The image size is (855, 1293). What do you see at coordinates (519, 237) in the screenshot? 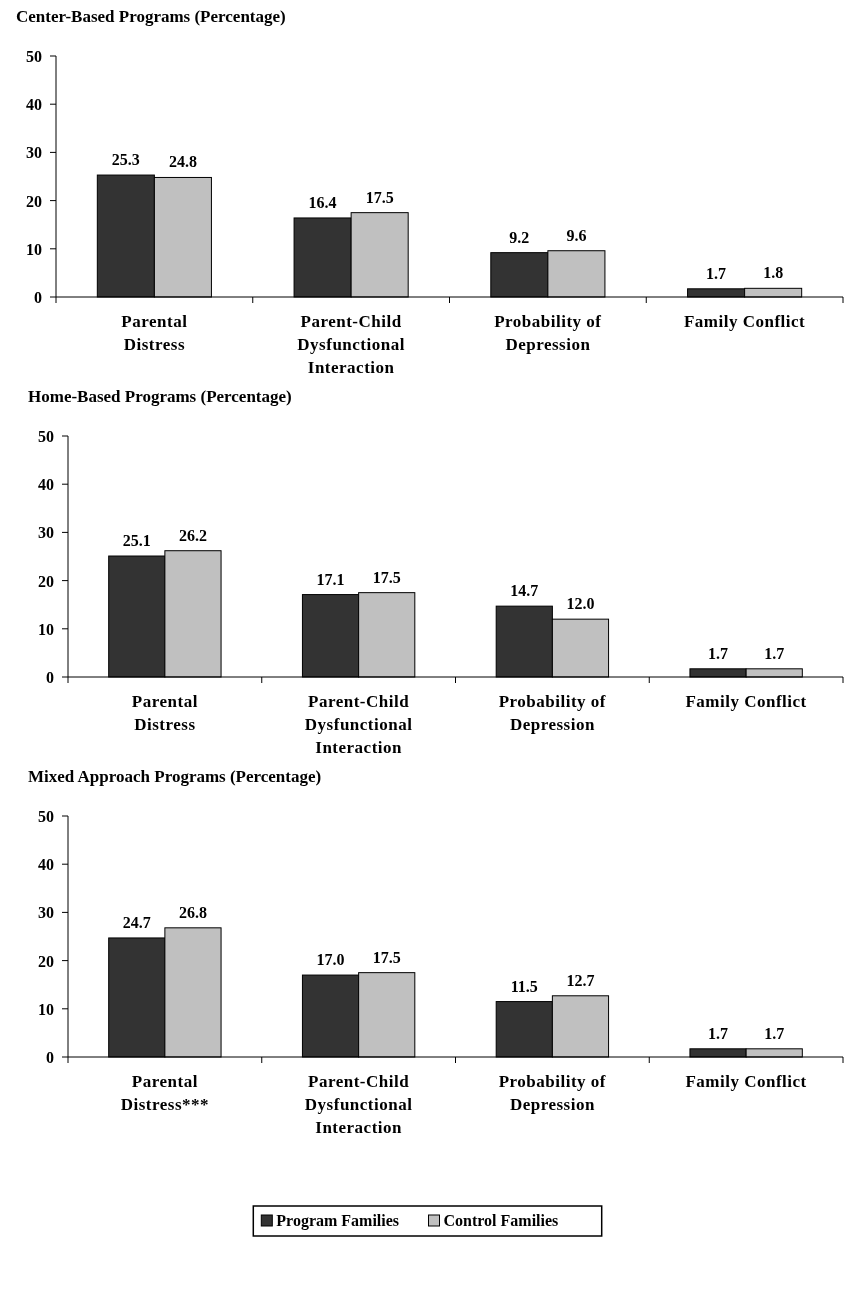
I see `data-label: 9.2` at bounding box center [519, 237].